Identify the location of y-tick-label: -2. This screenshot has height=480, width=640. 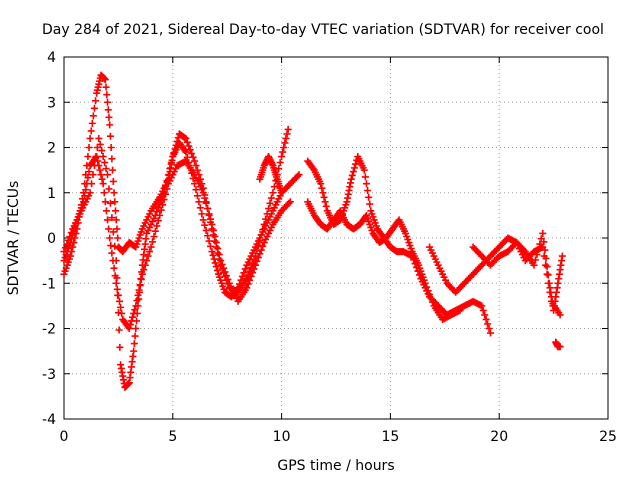
(49, 330).